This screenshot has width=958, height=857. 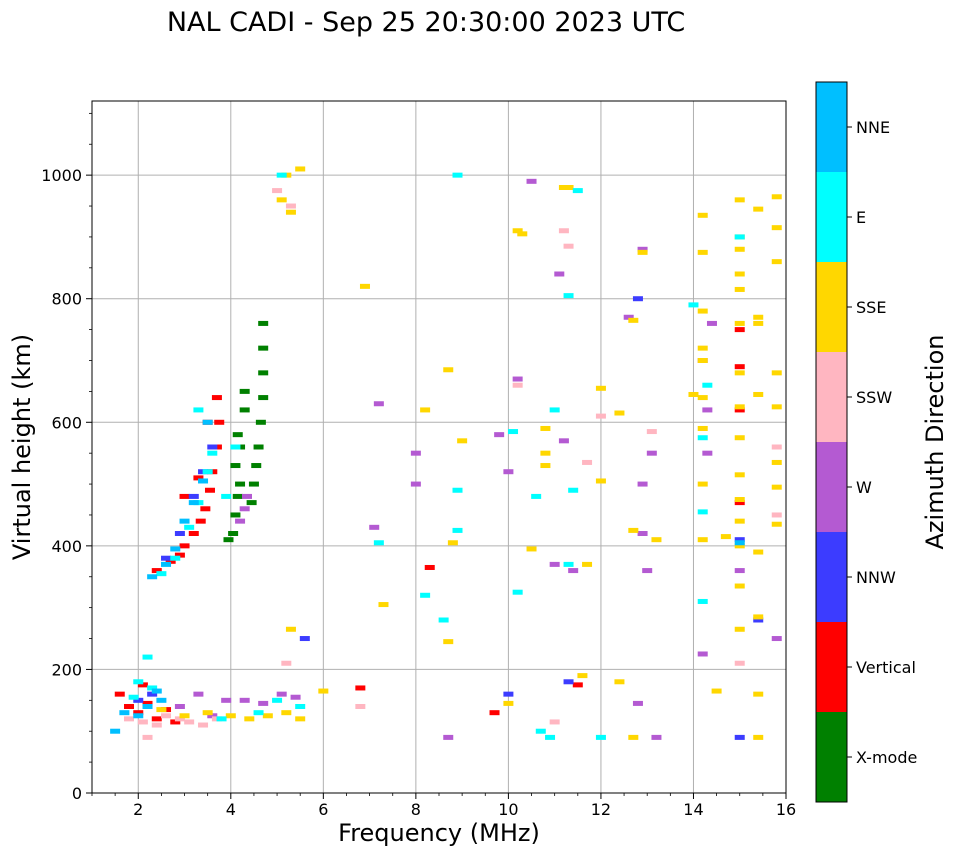 What do you see at coordinates (22, 447) in the screenshot?
I see `y-axis-label: Virtual height (km)` at bounding box center [22, 447].